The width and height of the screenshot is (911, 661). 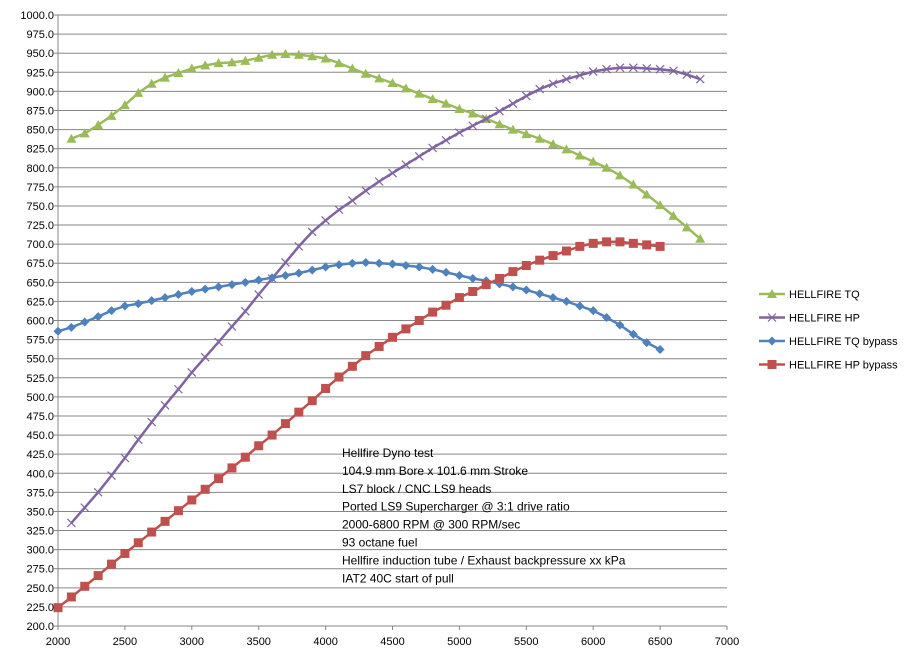 What do you see at coordinates (40, 455) in the screenshot?
I see `y-tick-label: 425.0` at bounding box center [40, 455].